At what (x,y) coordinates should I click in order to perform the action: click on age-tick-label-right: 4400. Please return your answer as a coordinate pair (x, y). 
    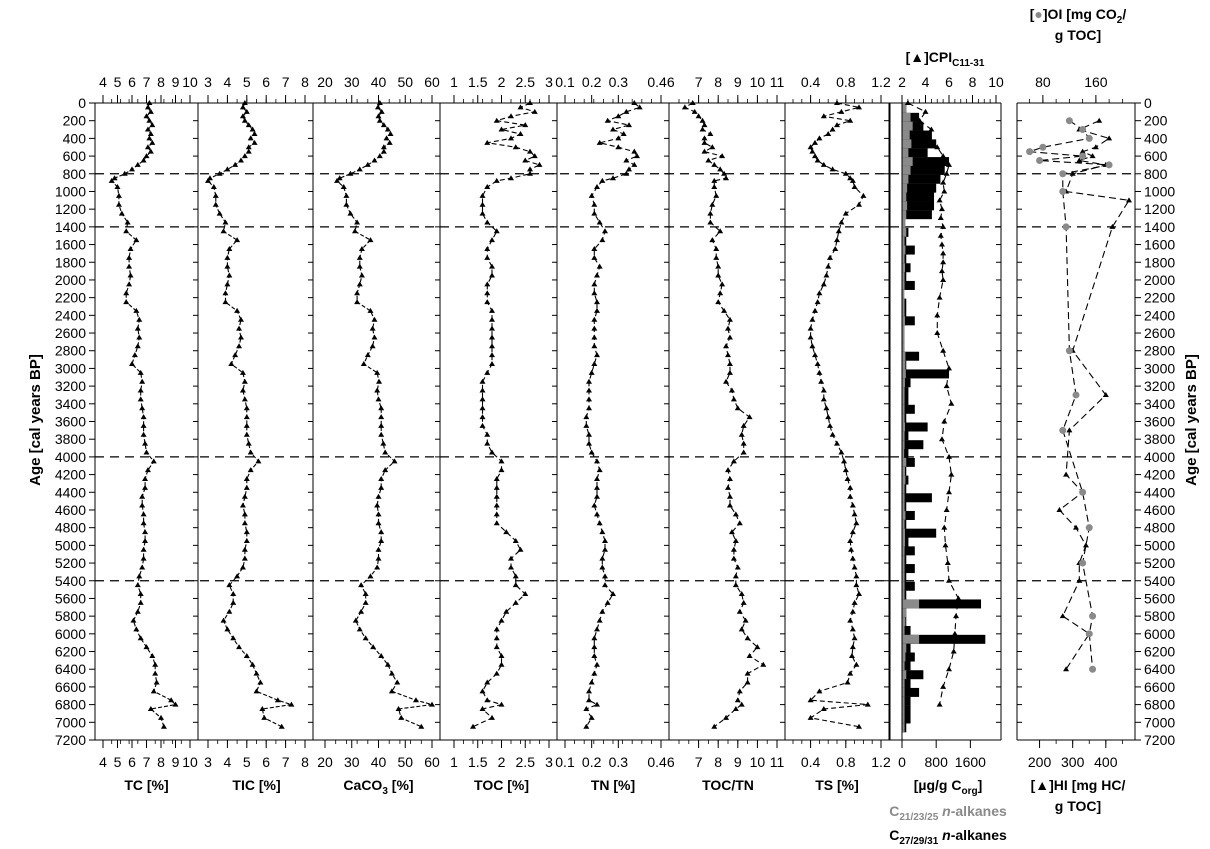
    Looking at the image, I should click on (1159, 492).